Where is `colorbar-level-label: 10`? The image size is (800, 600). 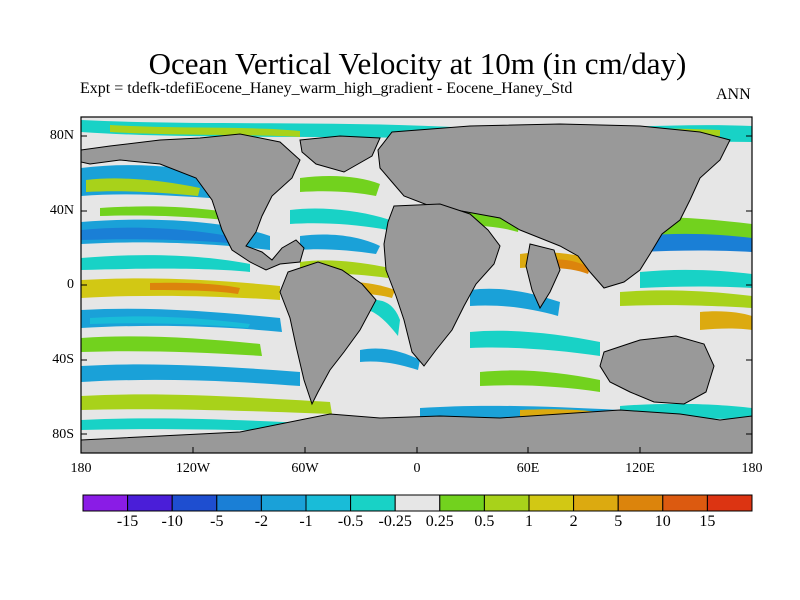 colorbar-level-label: 10 is located at coordinates (662, 521).